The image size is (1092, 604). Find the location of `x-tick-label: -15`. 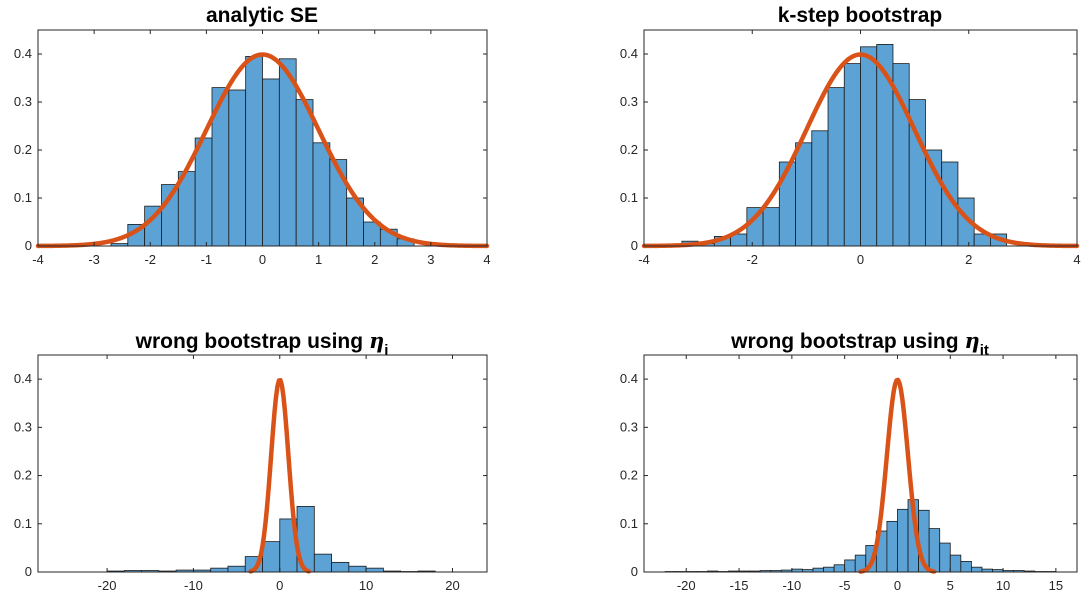

x-tick-label: -15 is located at coordinates (739, 585).